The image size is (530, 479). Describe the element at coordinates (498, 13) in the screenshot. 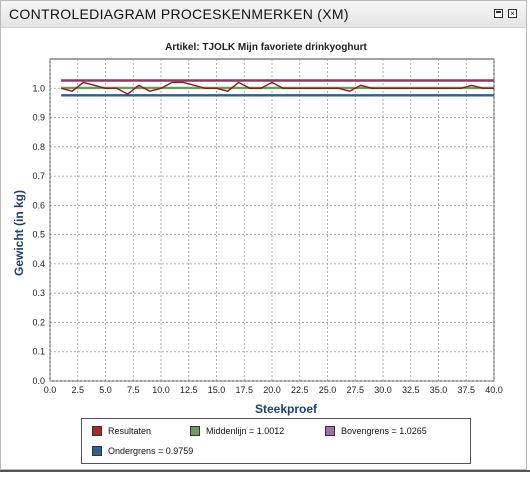

I see `window-restore-icon` at that location.